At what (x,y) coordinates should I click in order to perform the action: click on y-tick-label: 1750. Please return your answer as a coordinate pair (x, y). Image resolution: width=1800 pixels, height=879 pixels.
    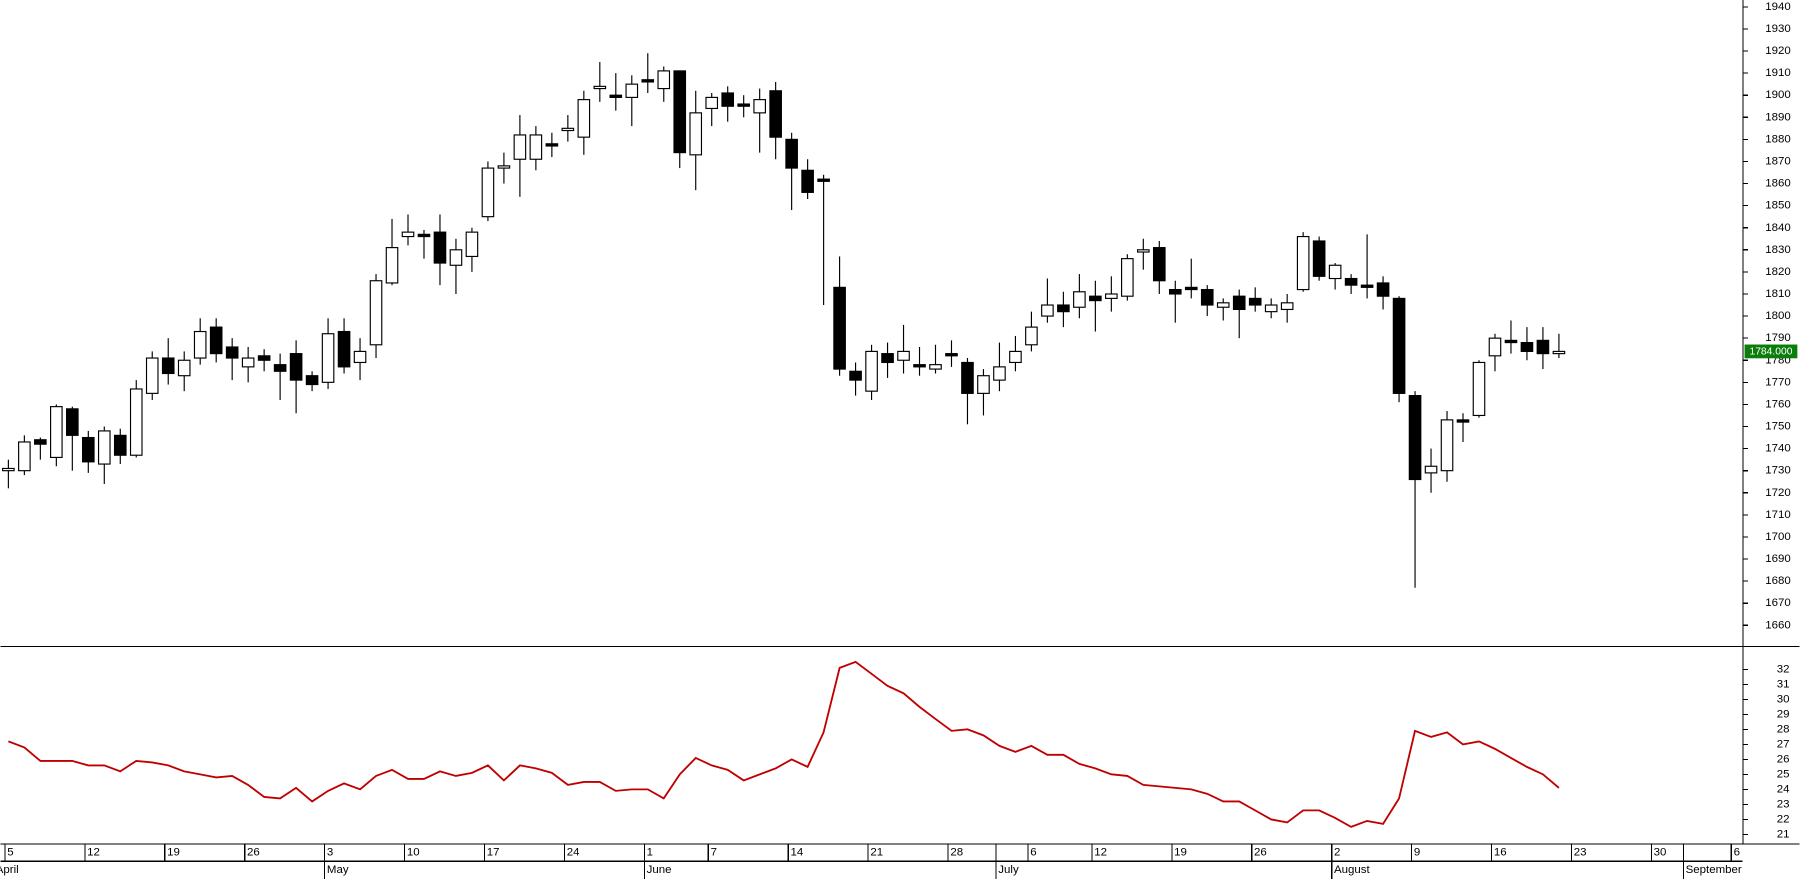
    Looking at the image, I should click on (1778, 427).